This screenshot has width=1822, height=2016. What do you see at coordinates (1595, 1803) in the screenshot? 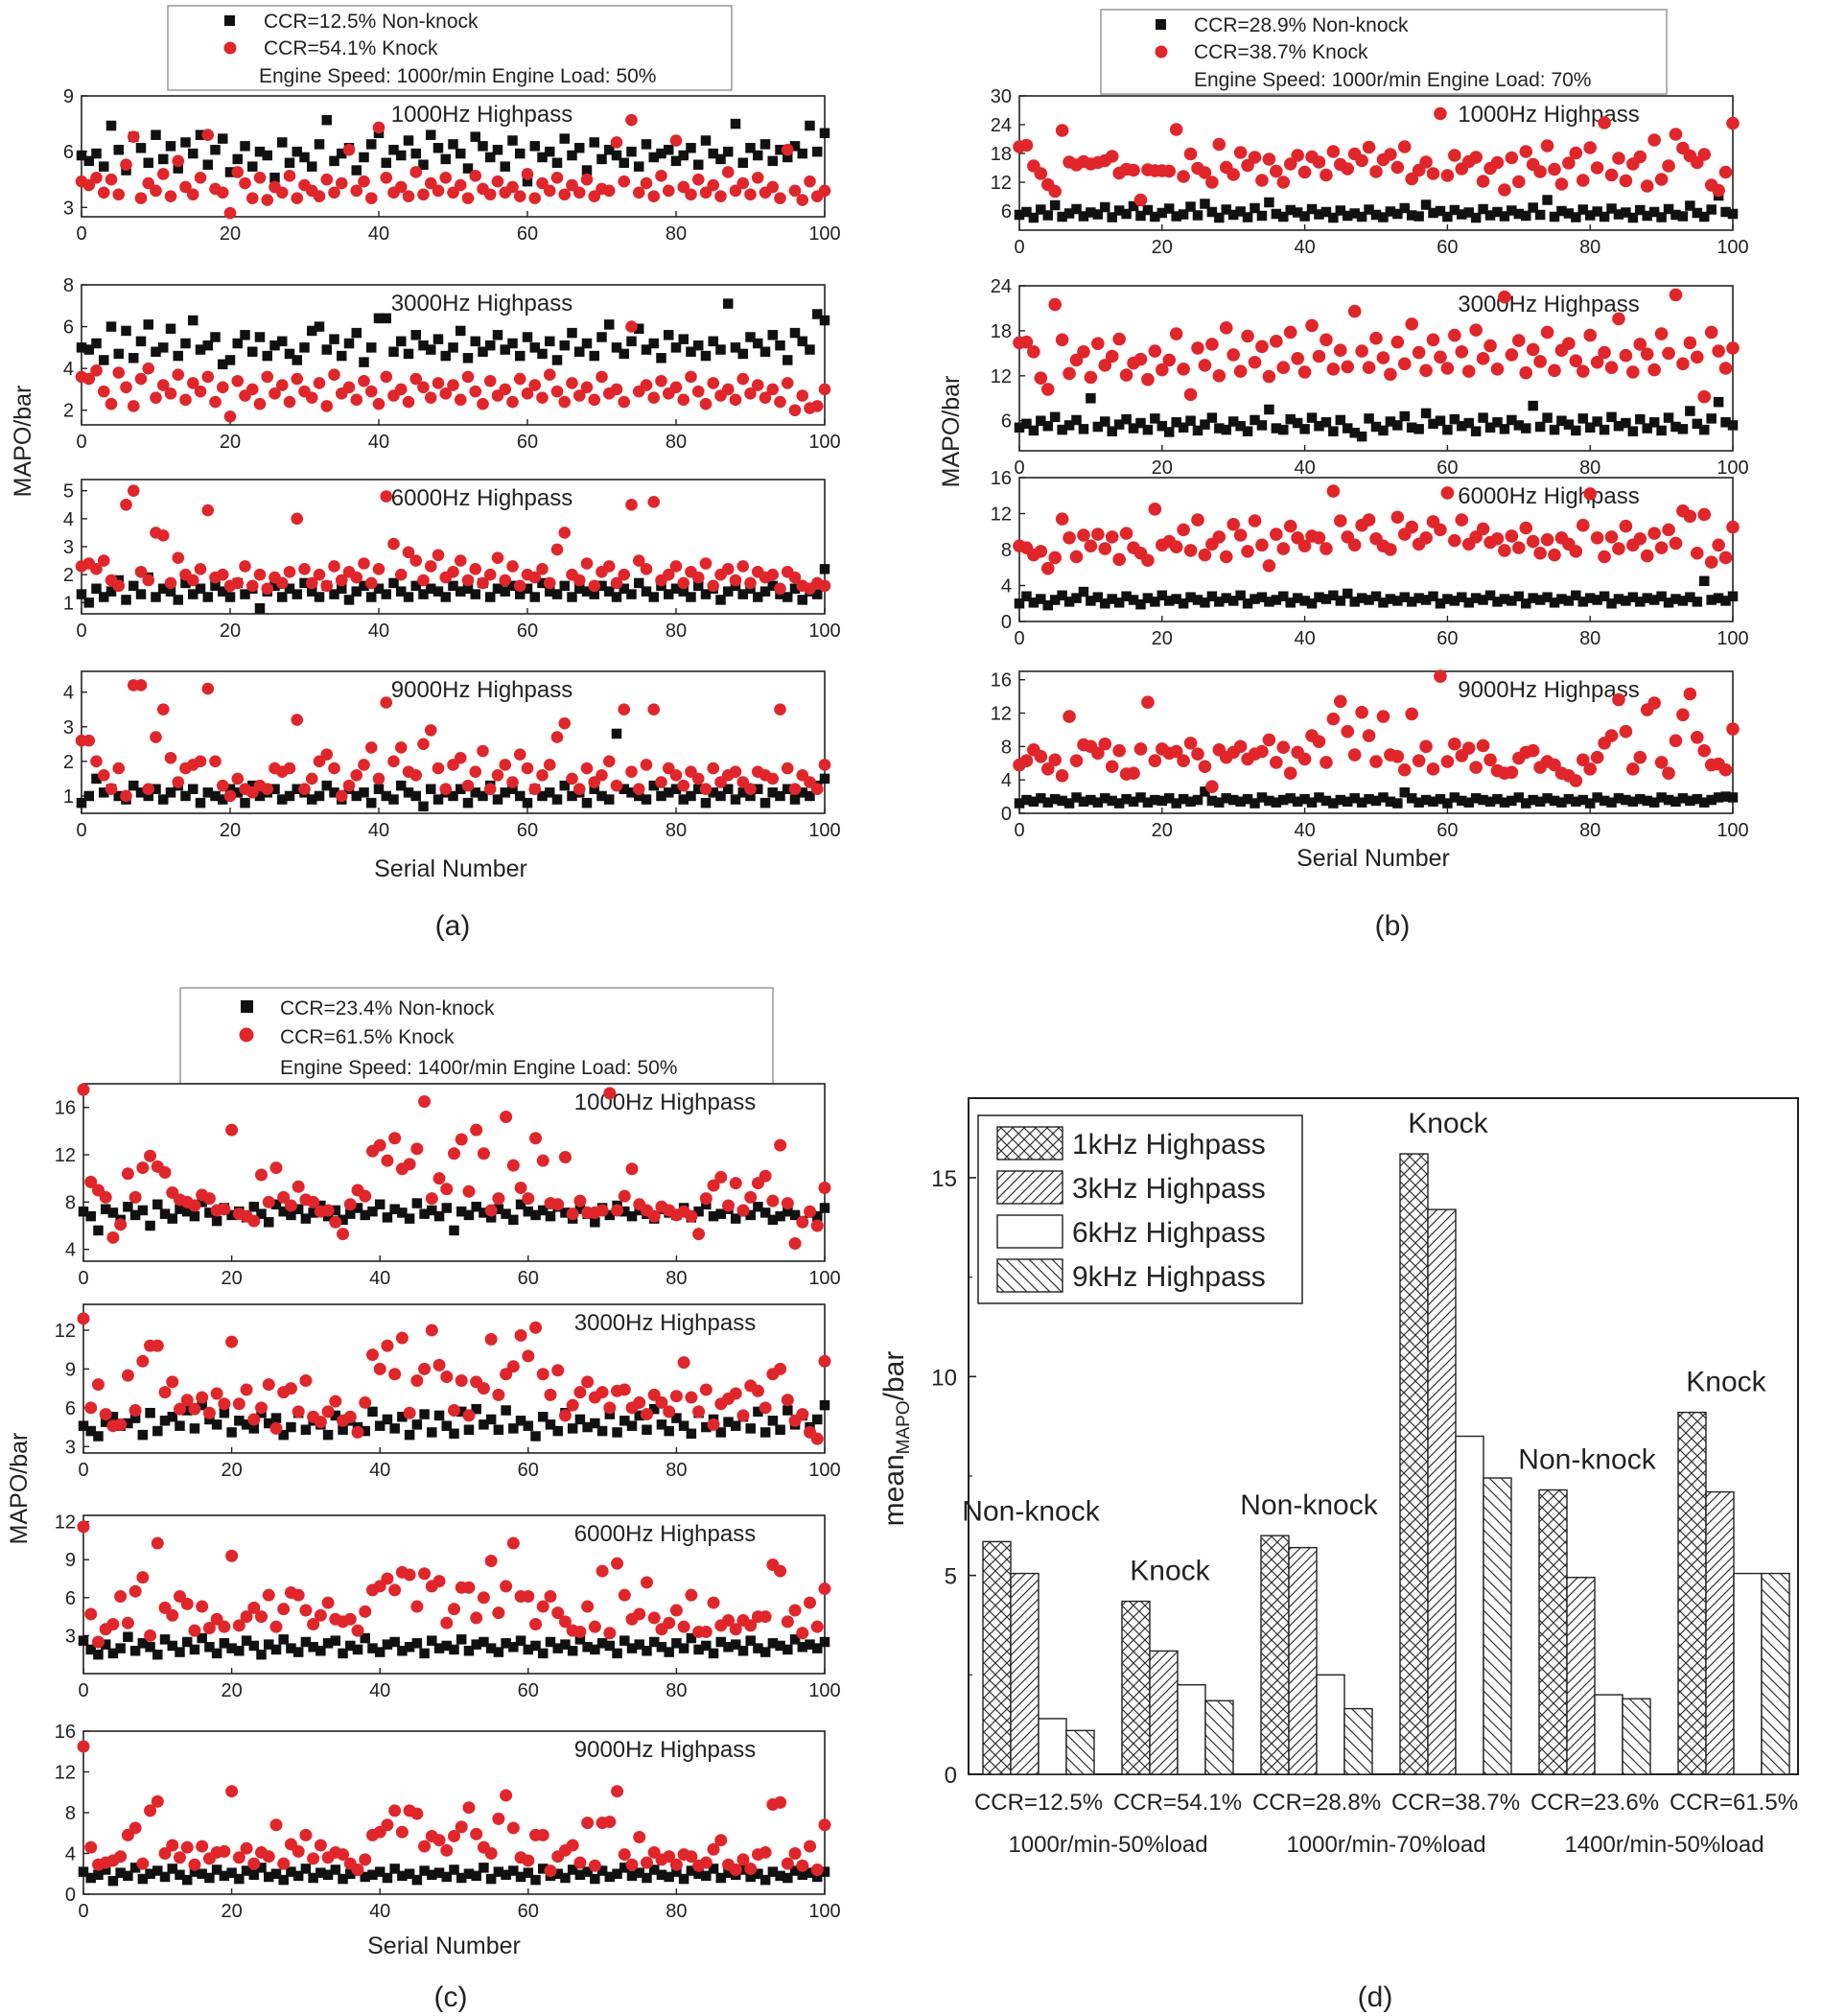
I see `category-label: CCR=23.6%` at bounding box center [1595, 1803].